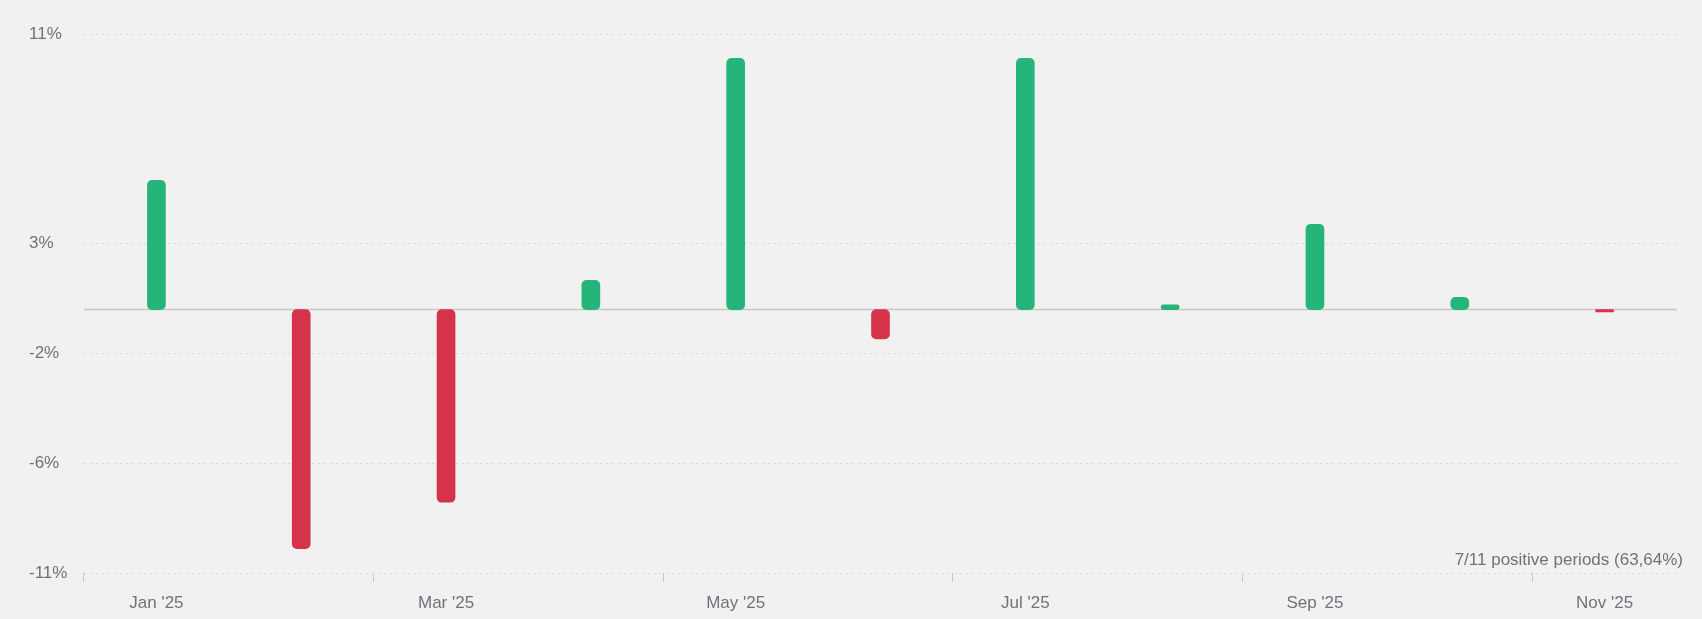  What do you see at coordinates (1315, 602) in the screenshot?
I see `x-tick-label: Sep '25` at bounding box center [1315, 602].